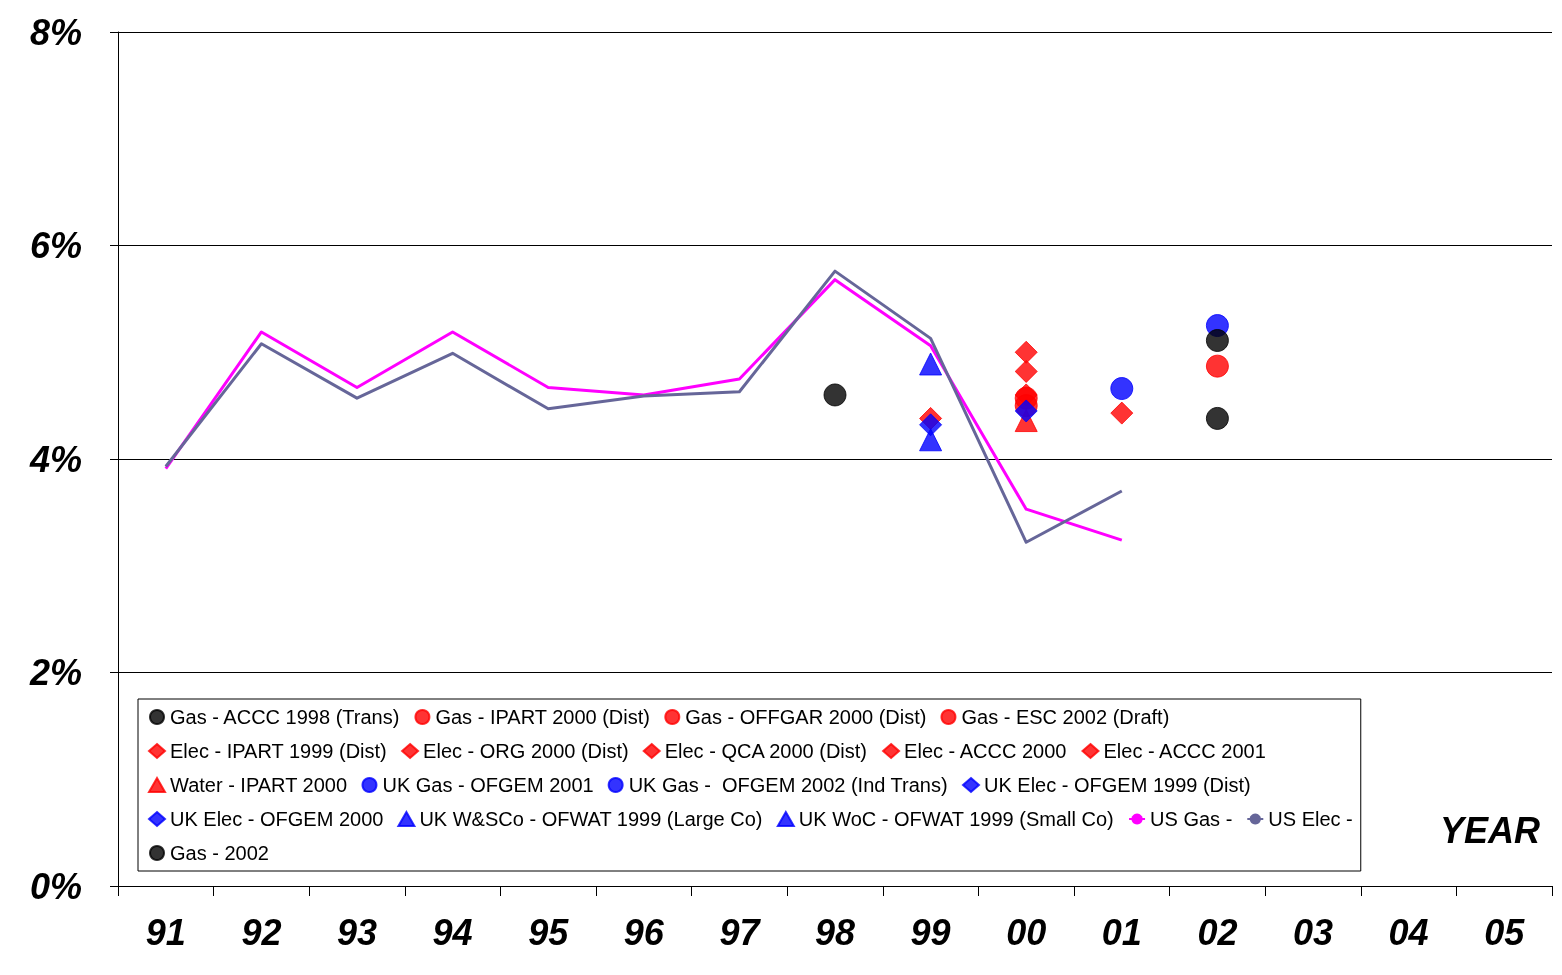 Image resolution: width=1562 pixels, height=975 pixels. Describe the element at coordinates (1191, 819) in the screenshot. I see `legend-label: US Gas -` at that location.